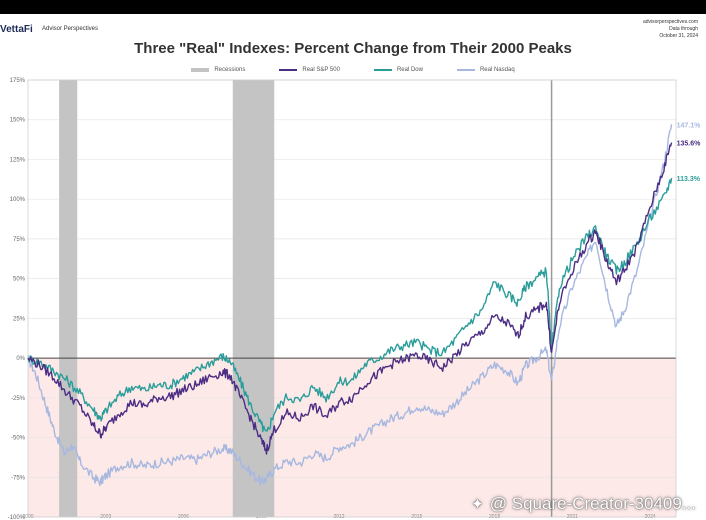 The width and height of the screenshot is (706, 520). I want to click on legend-item-dow: Real Dow, so click(398, 70).